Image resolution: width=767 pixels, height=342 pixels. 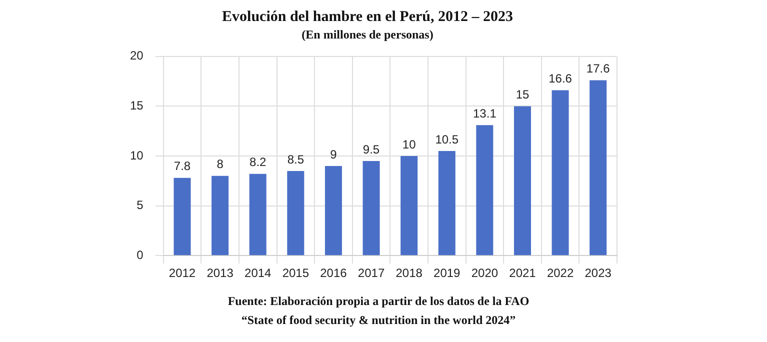 I want to click on data-label: 9.5, so click(x=371, y=149).